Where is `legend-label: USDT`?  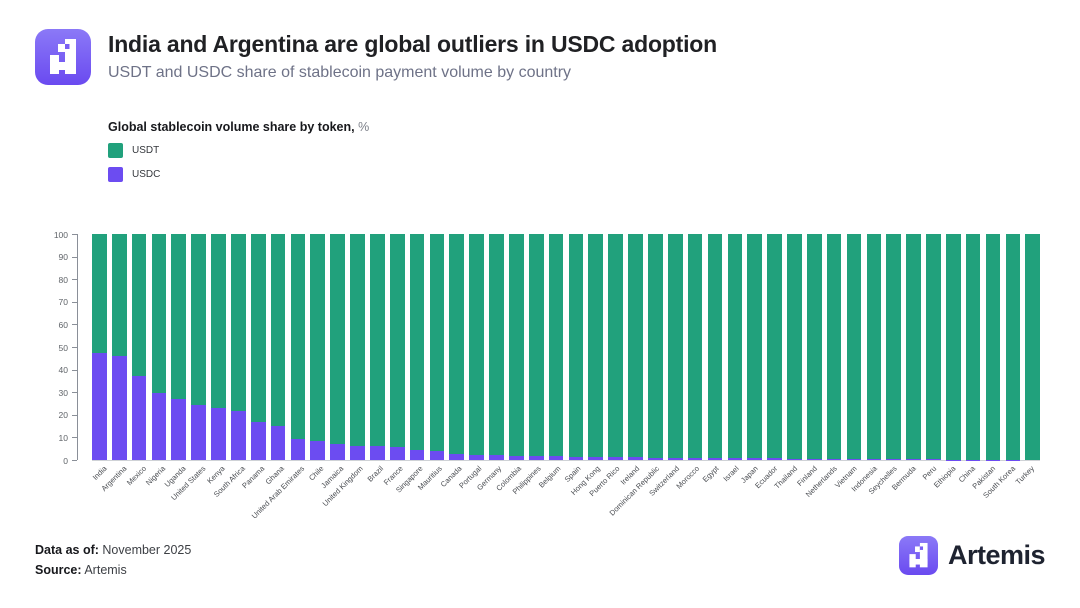 legend-label: USDT is located at coordinates (146, 150).